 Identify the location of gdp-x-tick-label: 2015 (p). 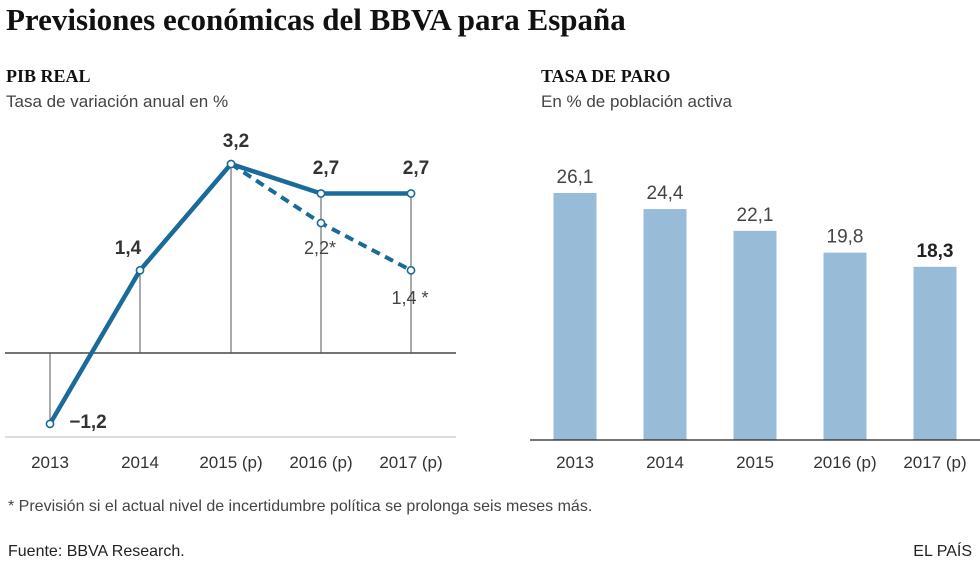
(230, 462).